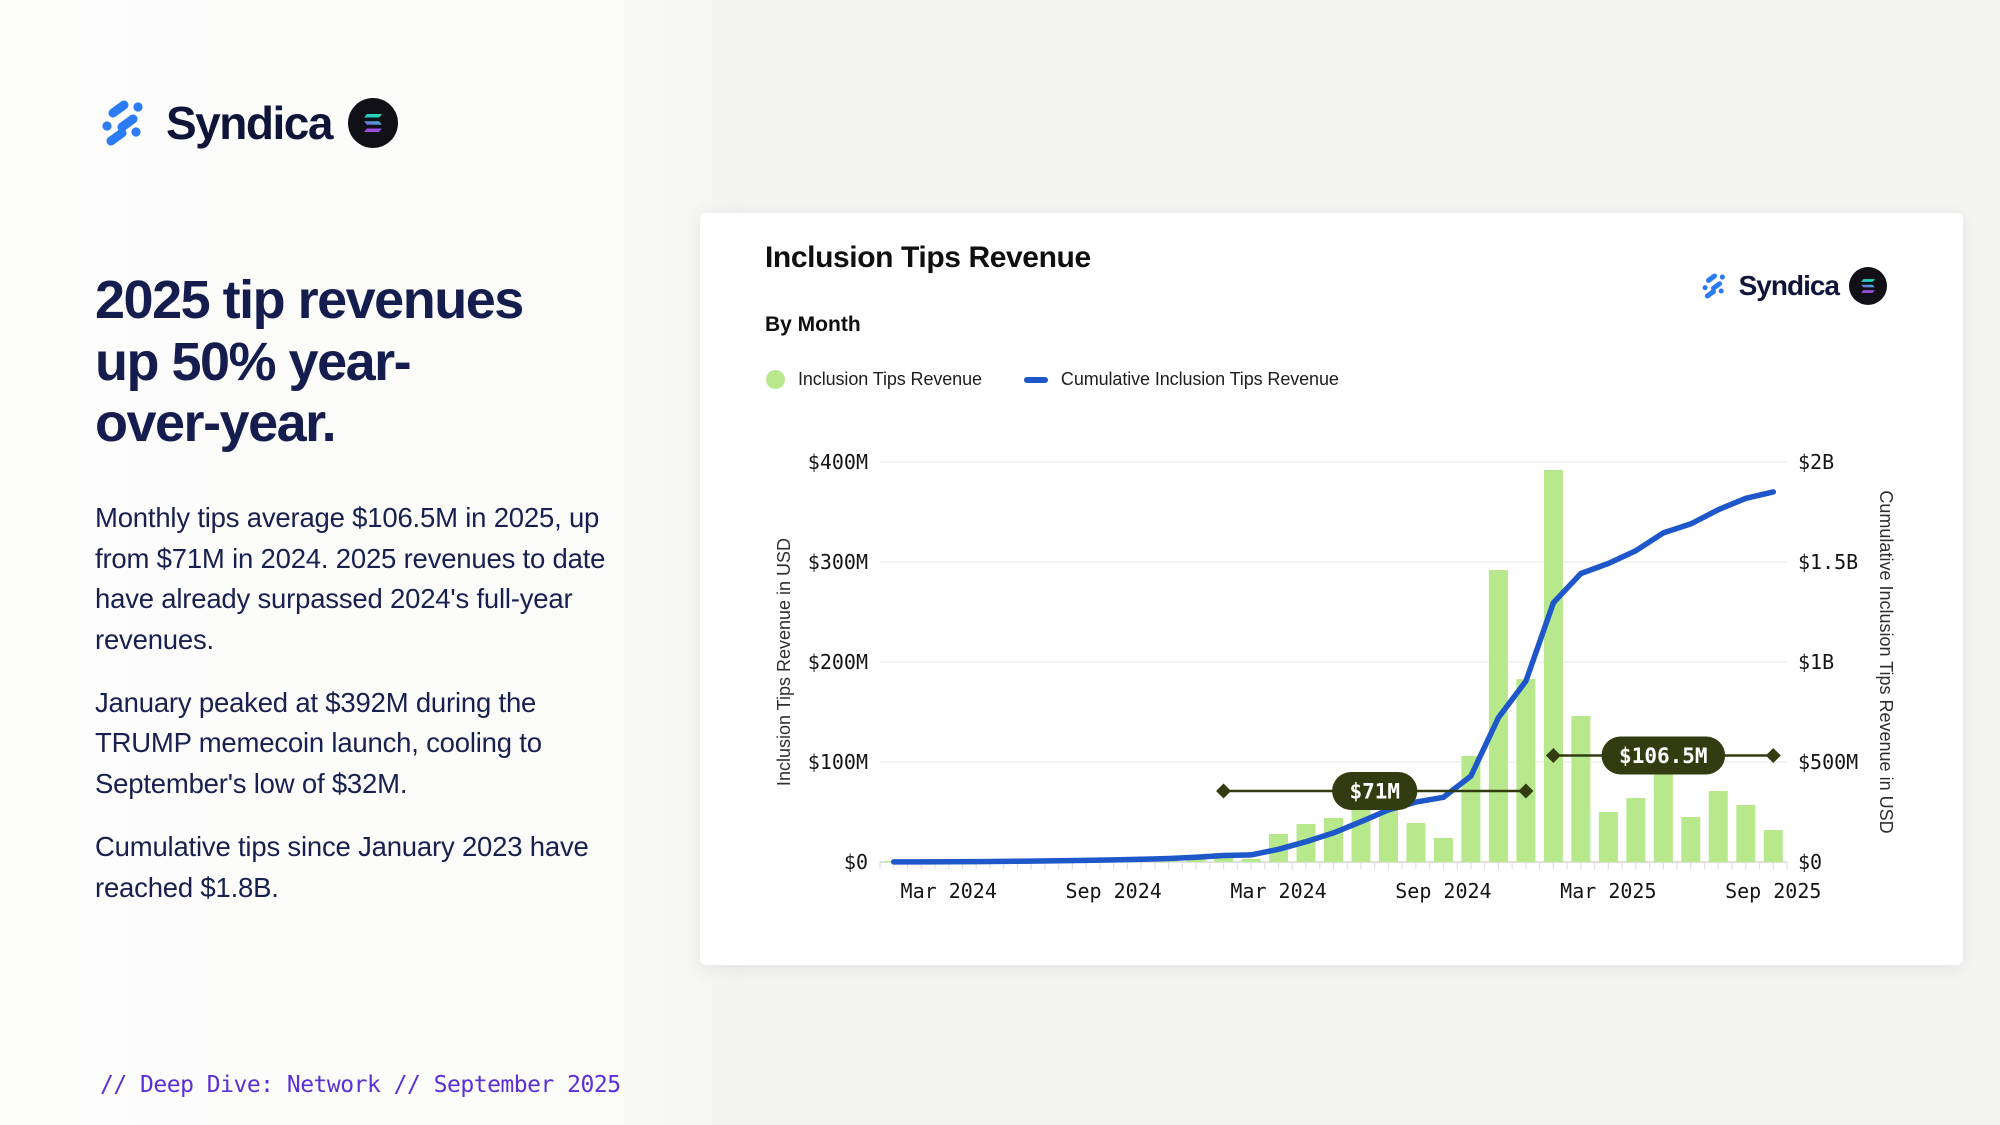 This screenshot has width=2000, height=1125. Describe the element at coordinates (874, 379) in the screenshot. I see `legend-item-bars: Inclusion Tips Revenue` at that location.